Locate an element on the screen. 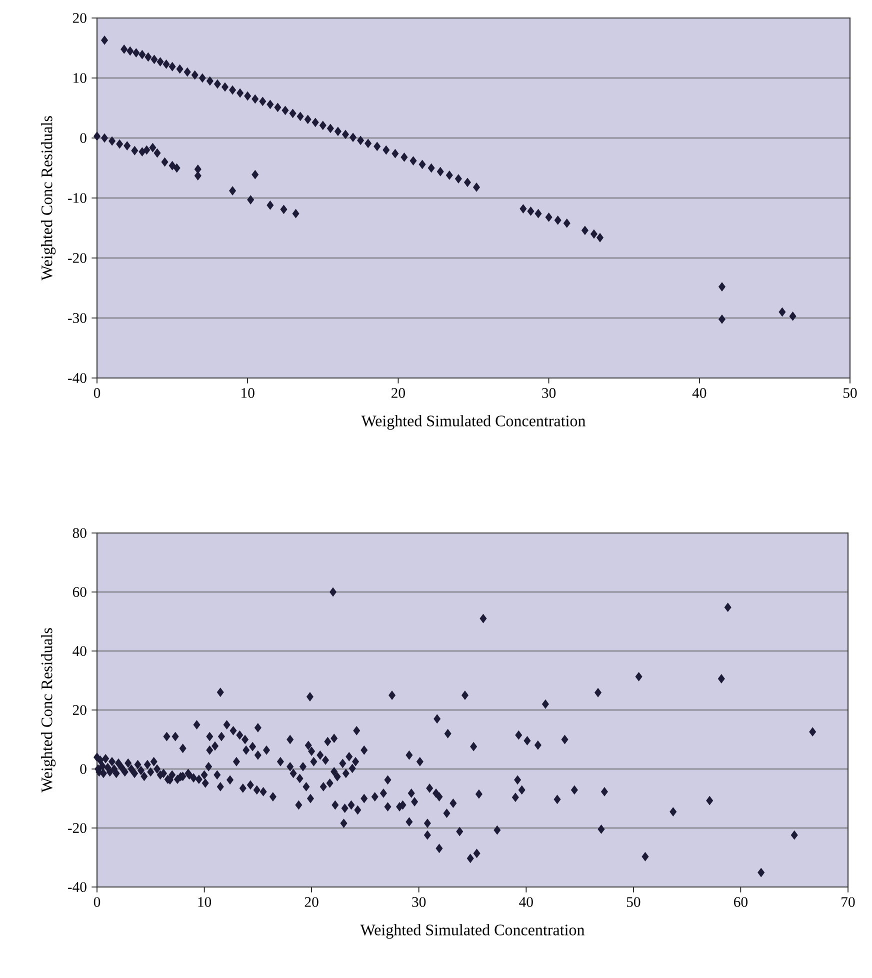 The image size is (872, 978). y-tick-label: -10 is located at coordinates (77, 198).